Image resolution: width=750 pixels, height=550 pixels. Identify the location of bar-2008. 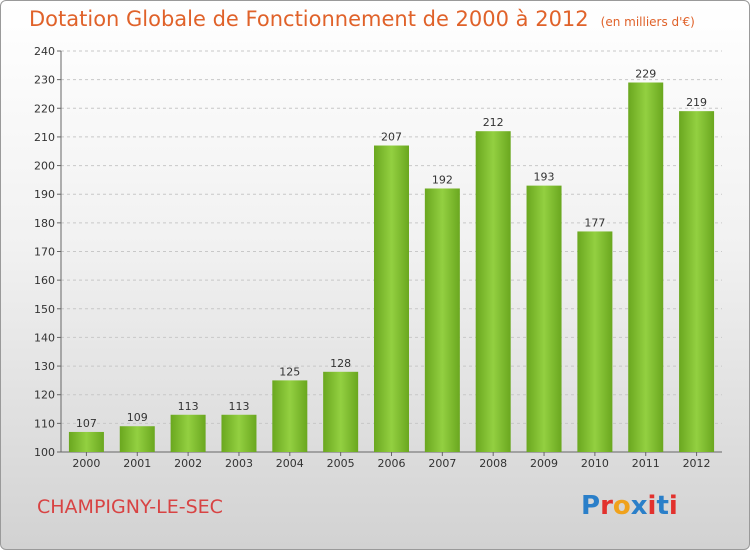
(493, 291).